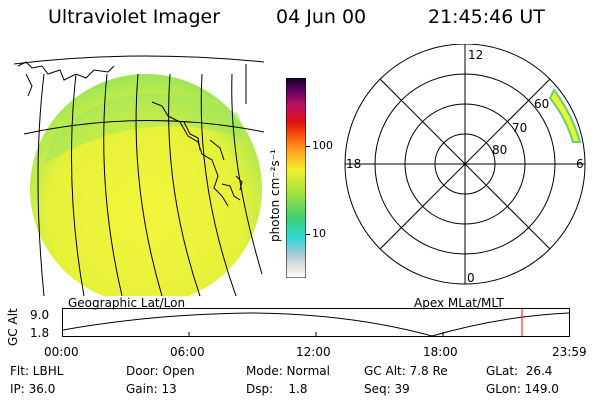  Describe the element at coordinates (33, 389) in the screenshot. I see `status-ip: IP: 36.0` at that location.